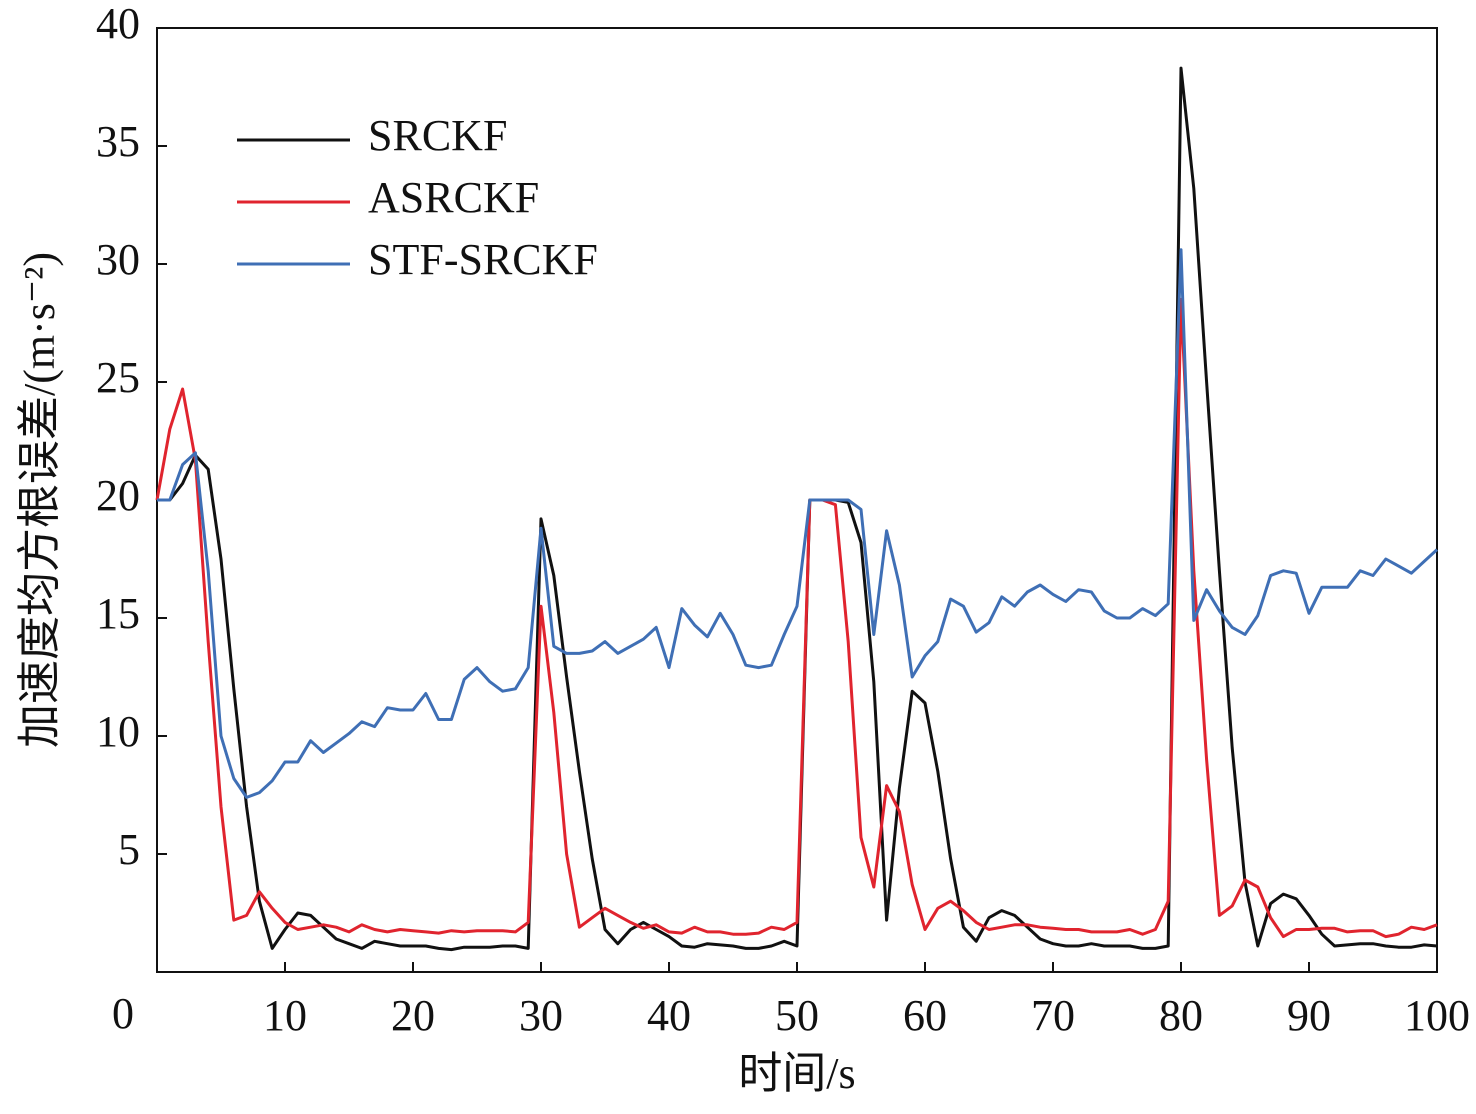 The image size is (1476, 1114). I want to click on y-tick-label: 35, so click(118, 141).